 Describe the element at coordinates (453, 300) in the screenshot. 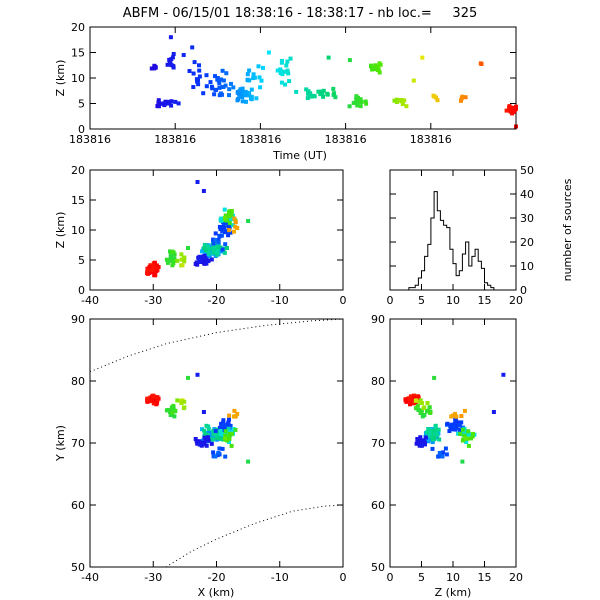

I see `x-tick-label: 10` at that location.